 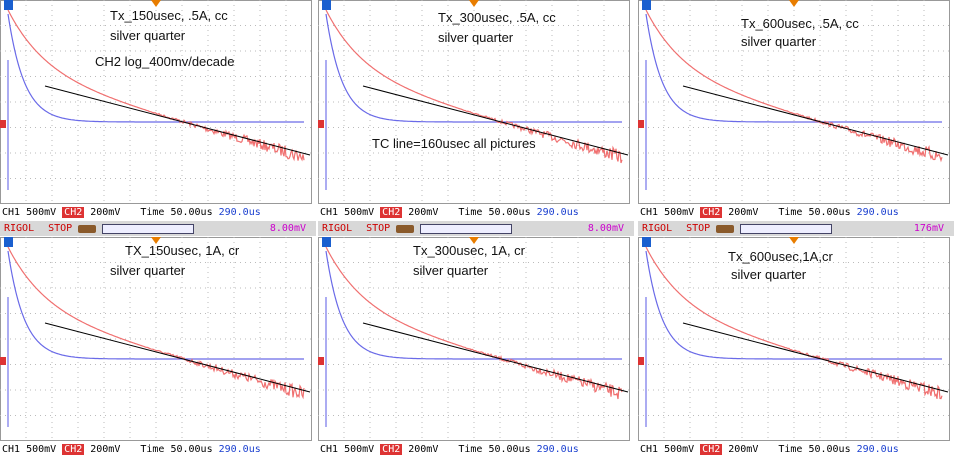 I want to click on annotation: Tx_300usec, 1A, cr, so click(x=469, y=250).